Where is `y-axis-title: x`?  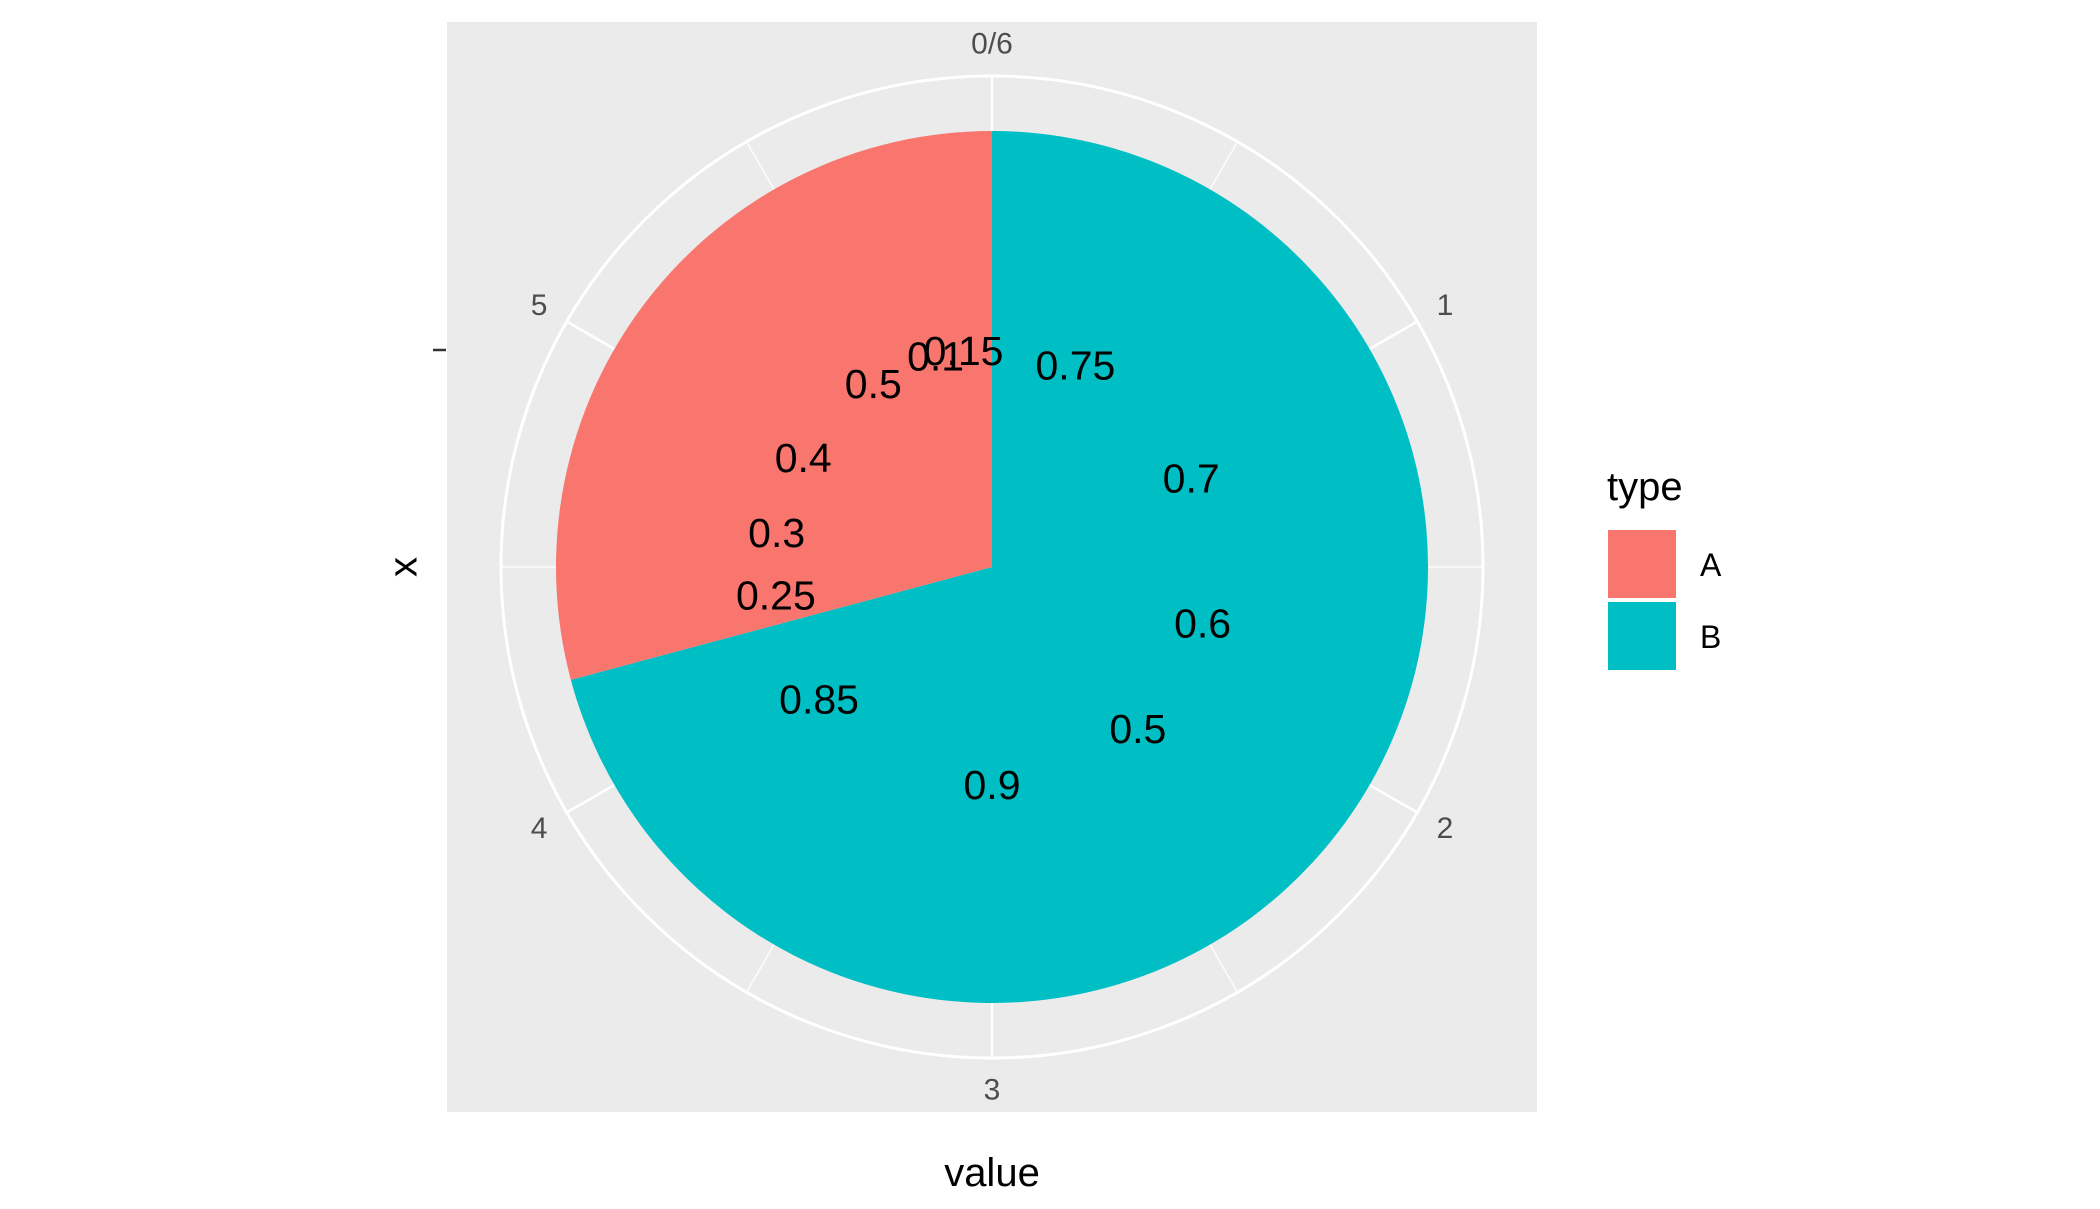 y-axis-title: x is located at coordinates (404, 567).